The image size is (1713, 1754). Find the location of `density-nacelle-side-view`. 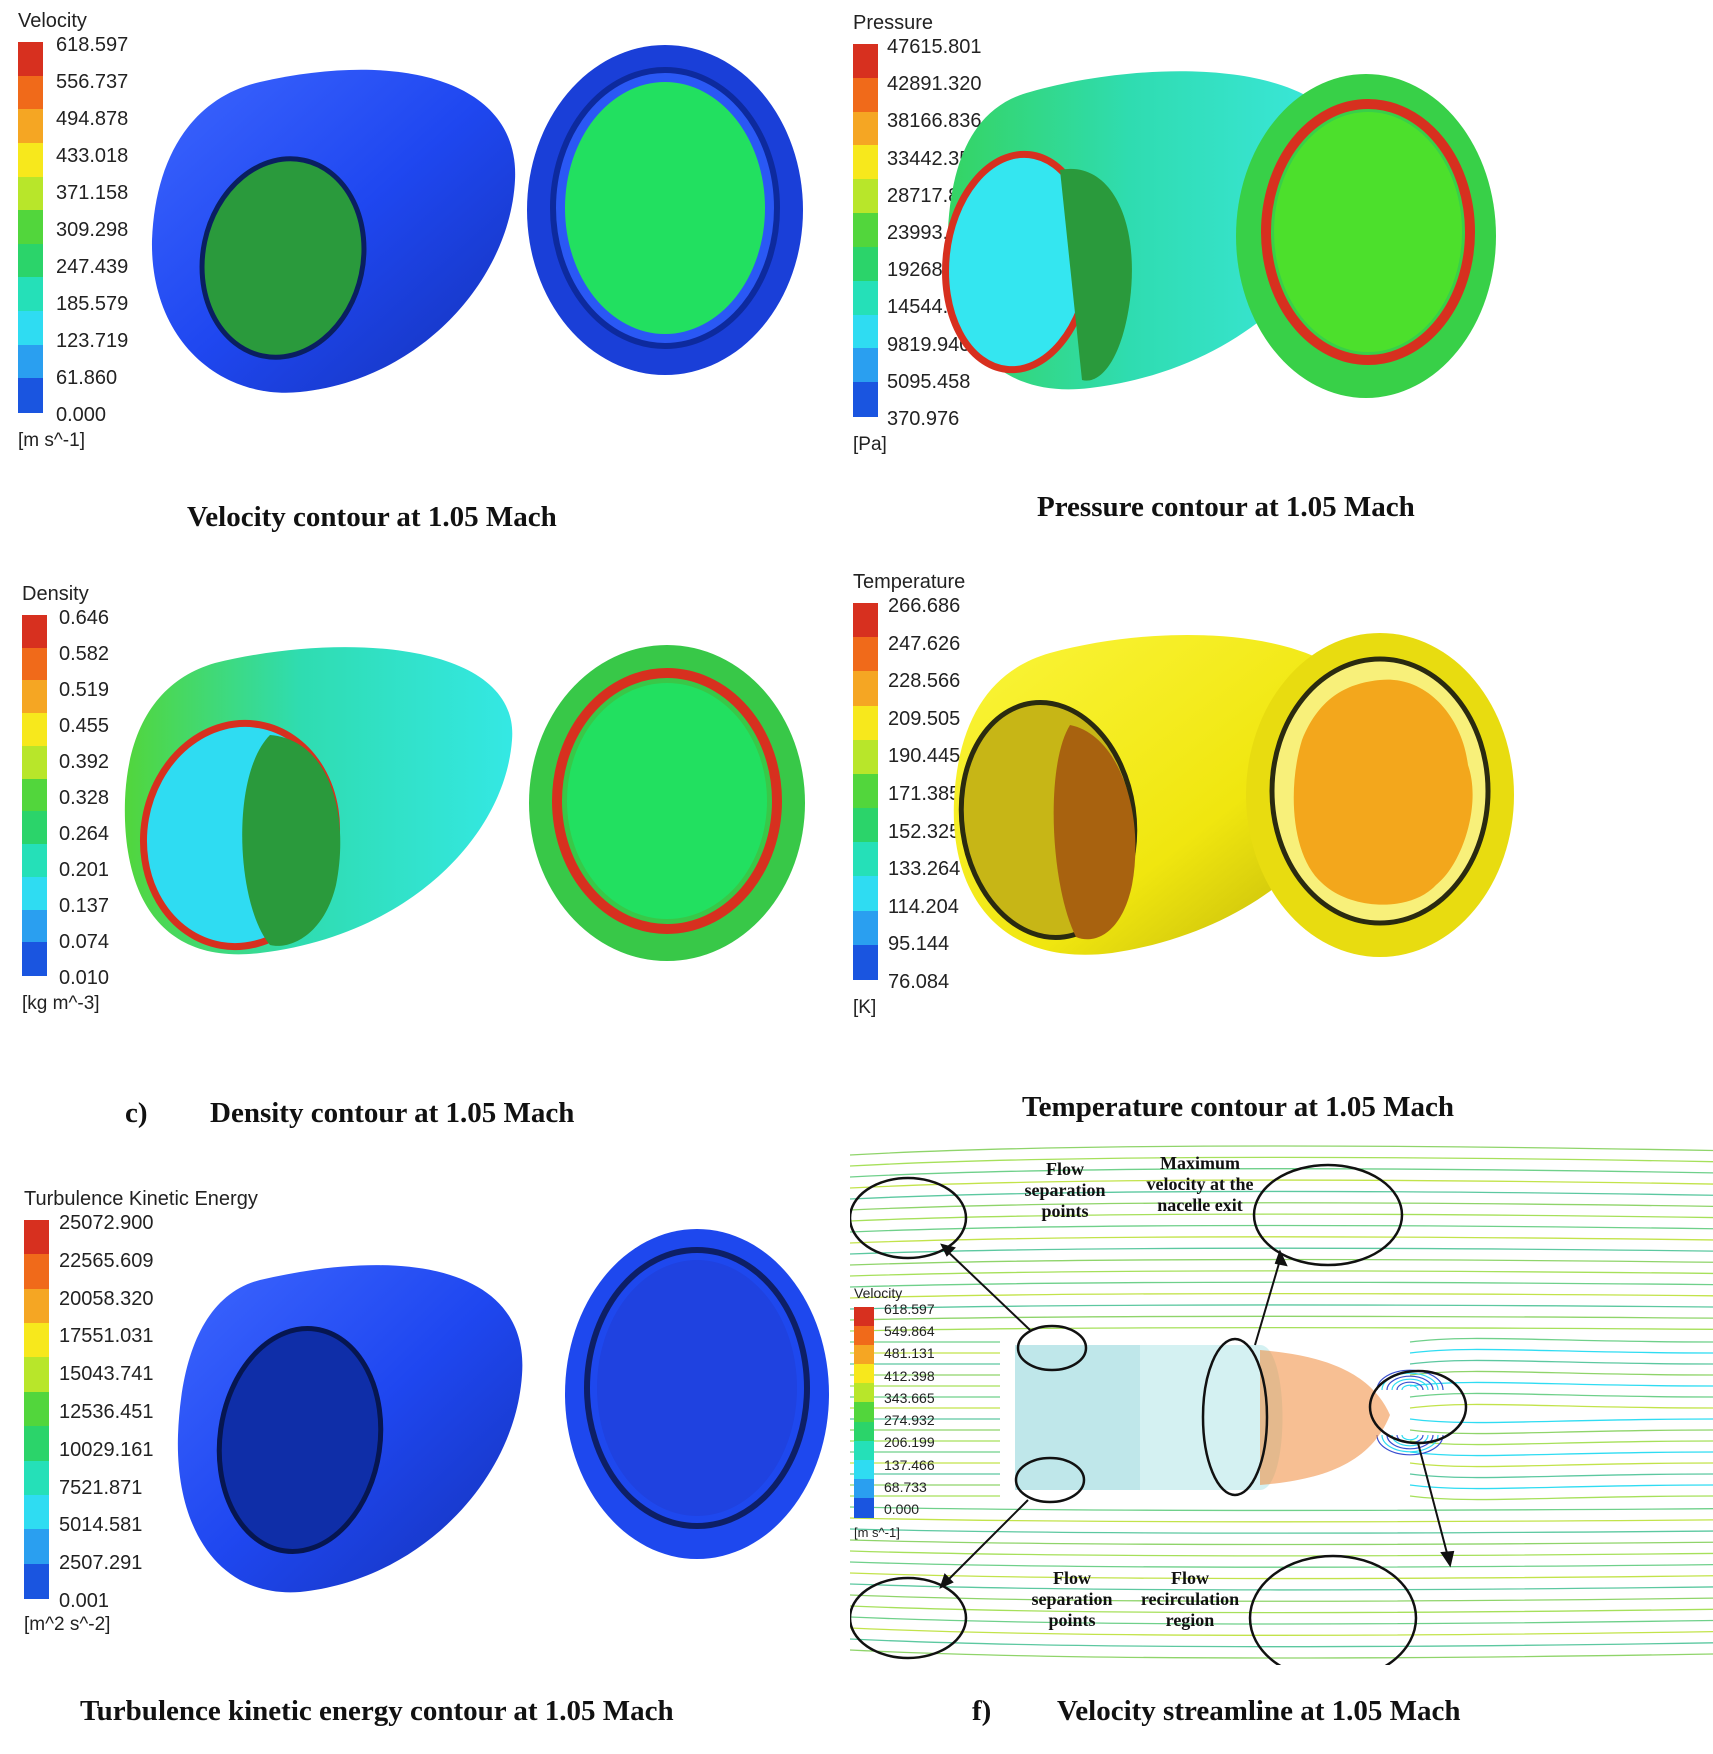

density-nacelle-side-view is located at coordinates (318, 801).